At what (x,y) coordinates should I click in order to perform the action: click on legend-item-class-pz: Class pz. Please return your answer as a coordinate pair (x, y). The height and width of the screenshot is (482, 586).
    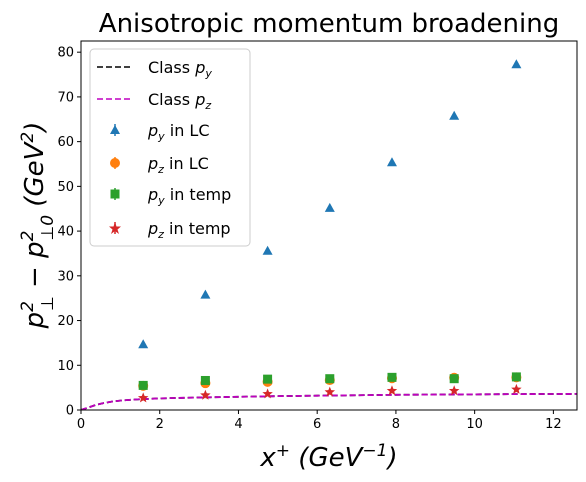
    Looking at the image, I should click on (154, 101).